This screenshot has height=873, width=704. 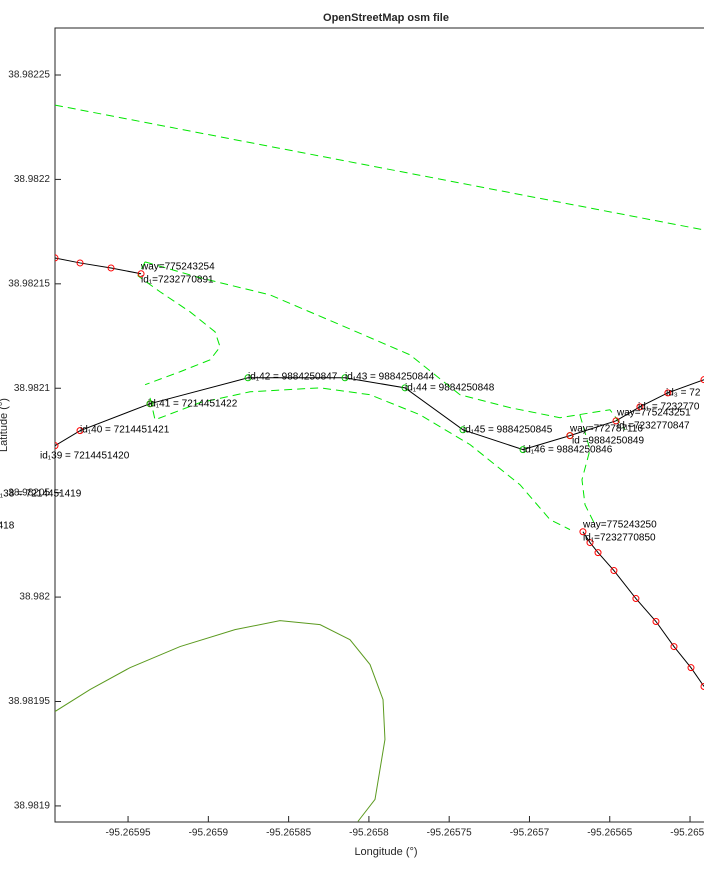 I want to click on node-annotation: id₁42 = 9884250847, so click(x=293, y=377).